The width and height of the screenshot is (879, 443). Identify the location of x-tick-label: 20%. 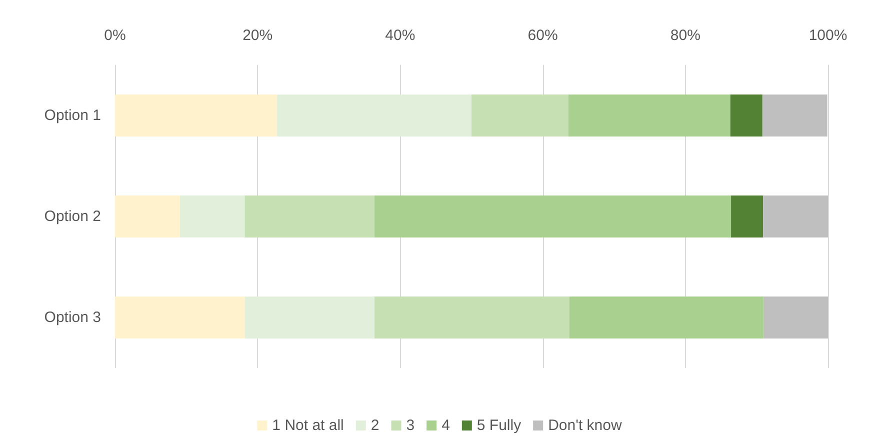
(257, 35).